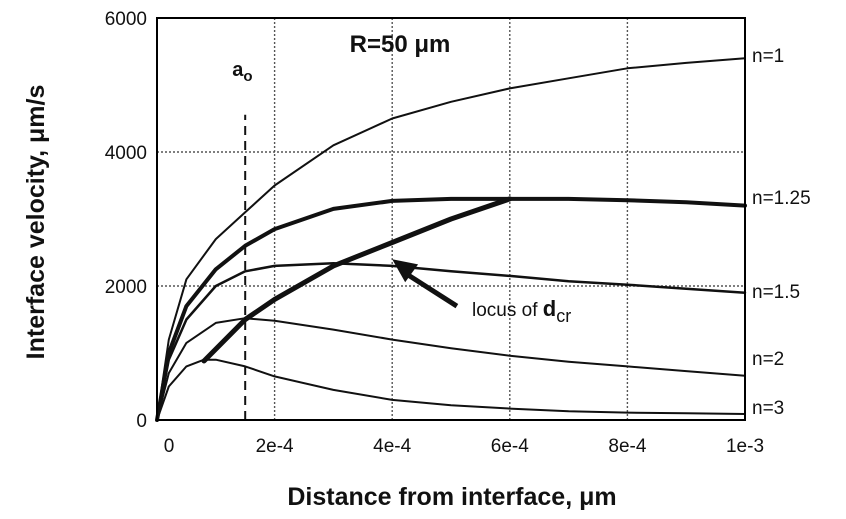 Image resolution: width=846 pixels, height=519 pixels. What do you see at coordinates (405, 271) in the screenshot?
I see `locus-arrowhead` at bounding box center [405, 271].